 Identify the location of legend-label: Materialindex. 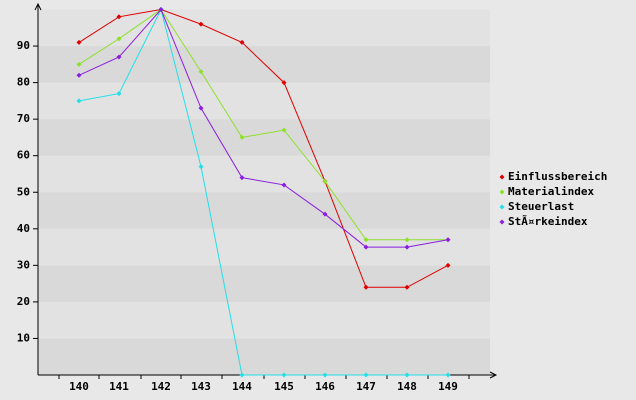
(551, 191).